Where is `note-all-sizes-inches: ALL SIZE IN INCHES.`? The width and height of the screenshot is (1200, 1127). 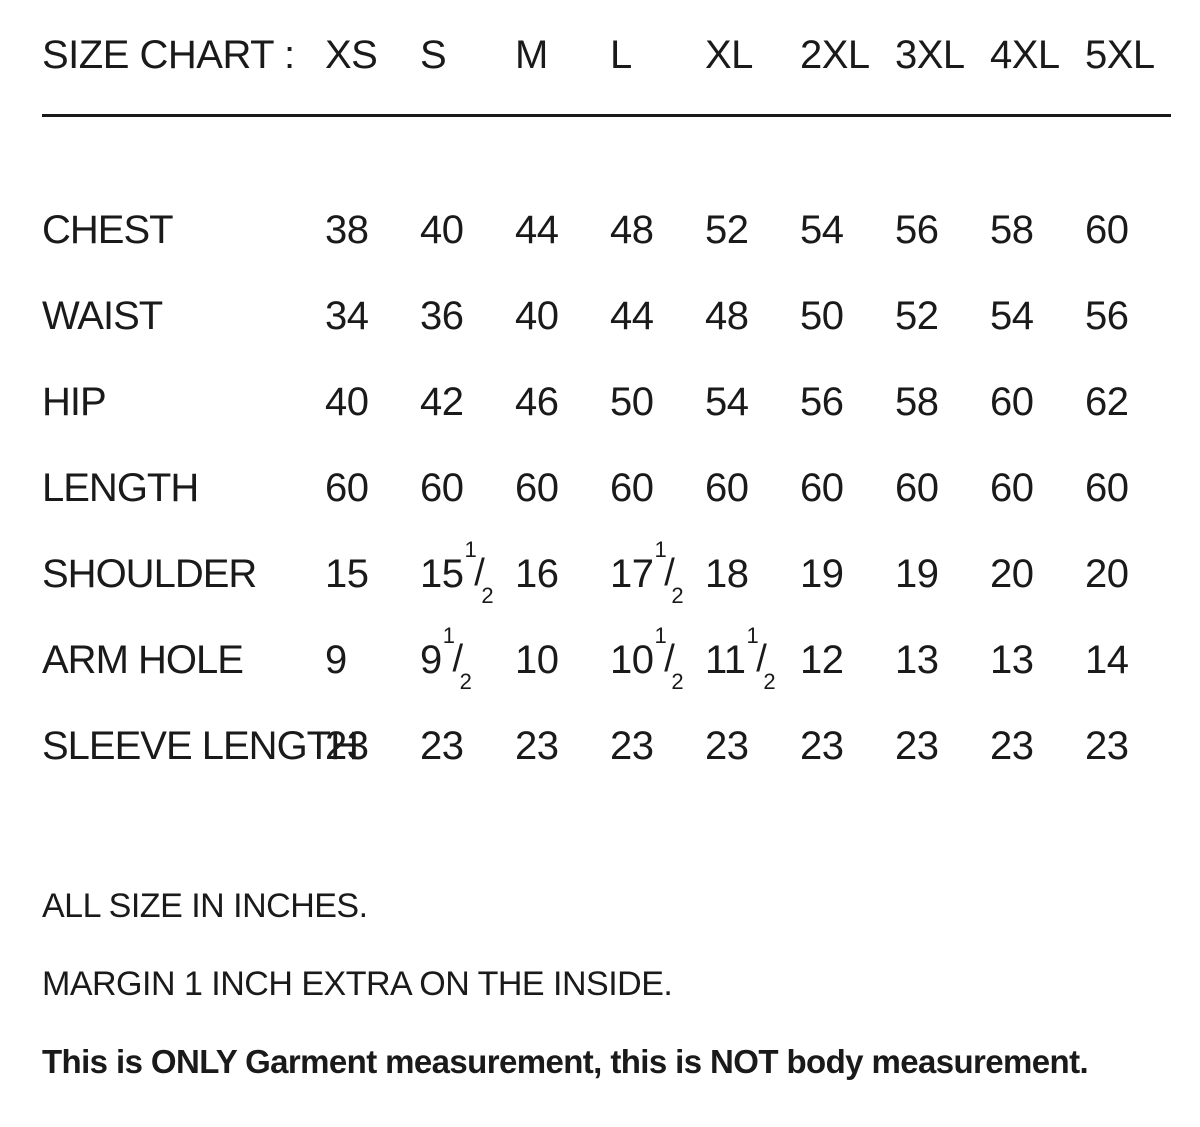 note-all-sizes-inches: ALL SIZE IN INCHES. is located at coordinates (205, 906).